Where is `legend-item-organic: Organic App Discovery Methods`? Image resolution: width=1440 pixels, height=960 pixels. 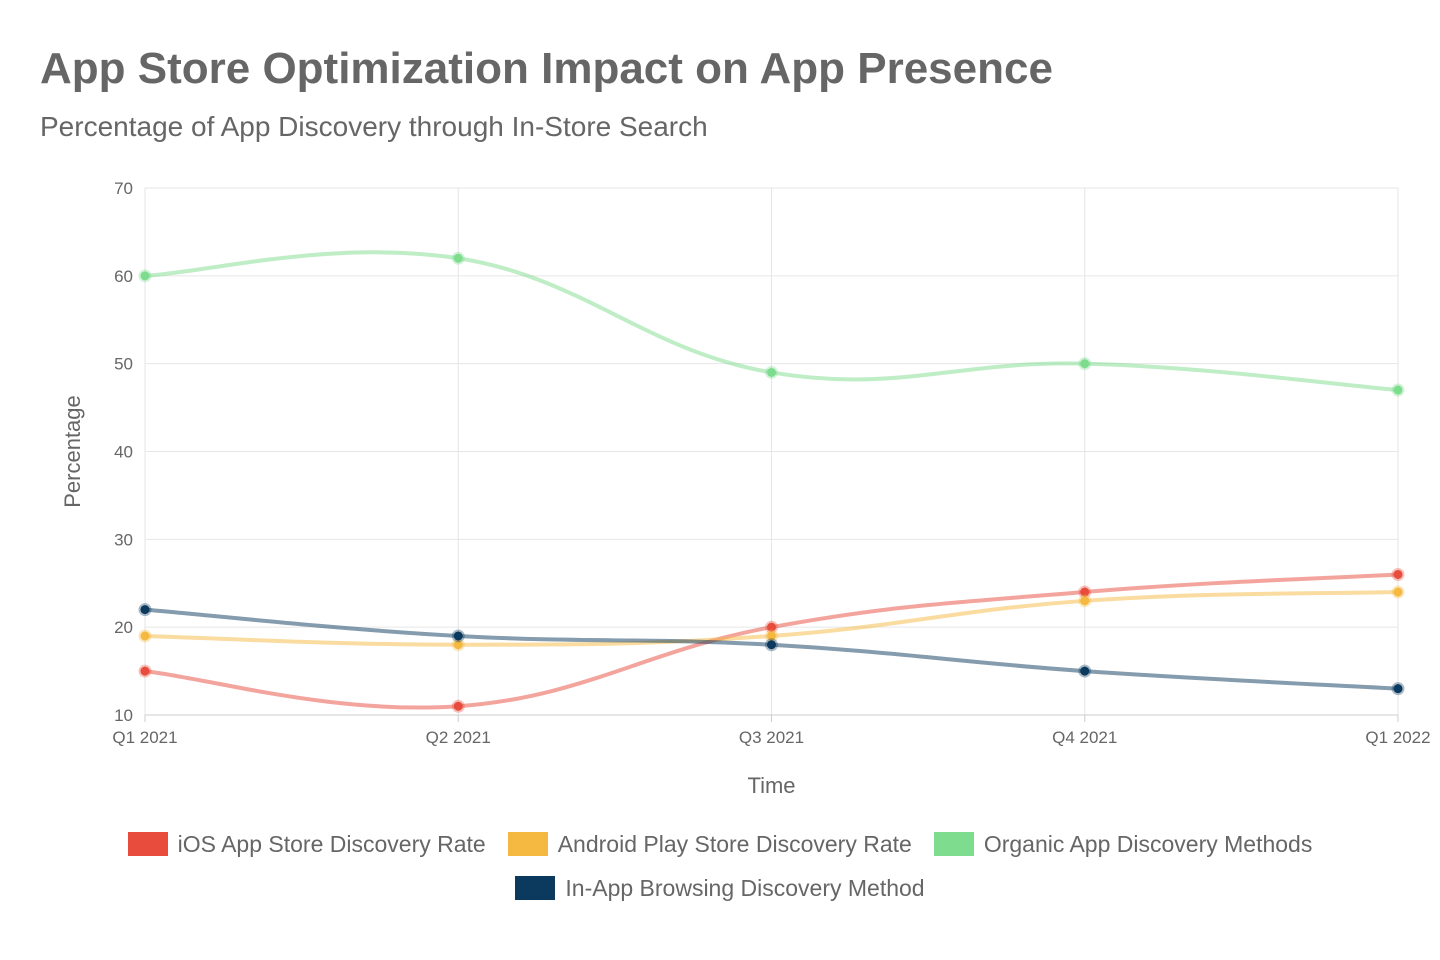
legend-item-organic: Organic App Discovery Methods is located at coordinates (1123, 843).